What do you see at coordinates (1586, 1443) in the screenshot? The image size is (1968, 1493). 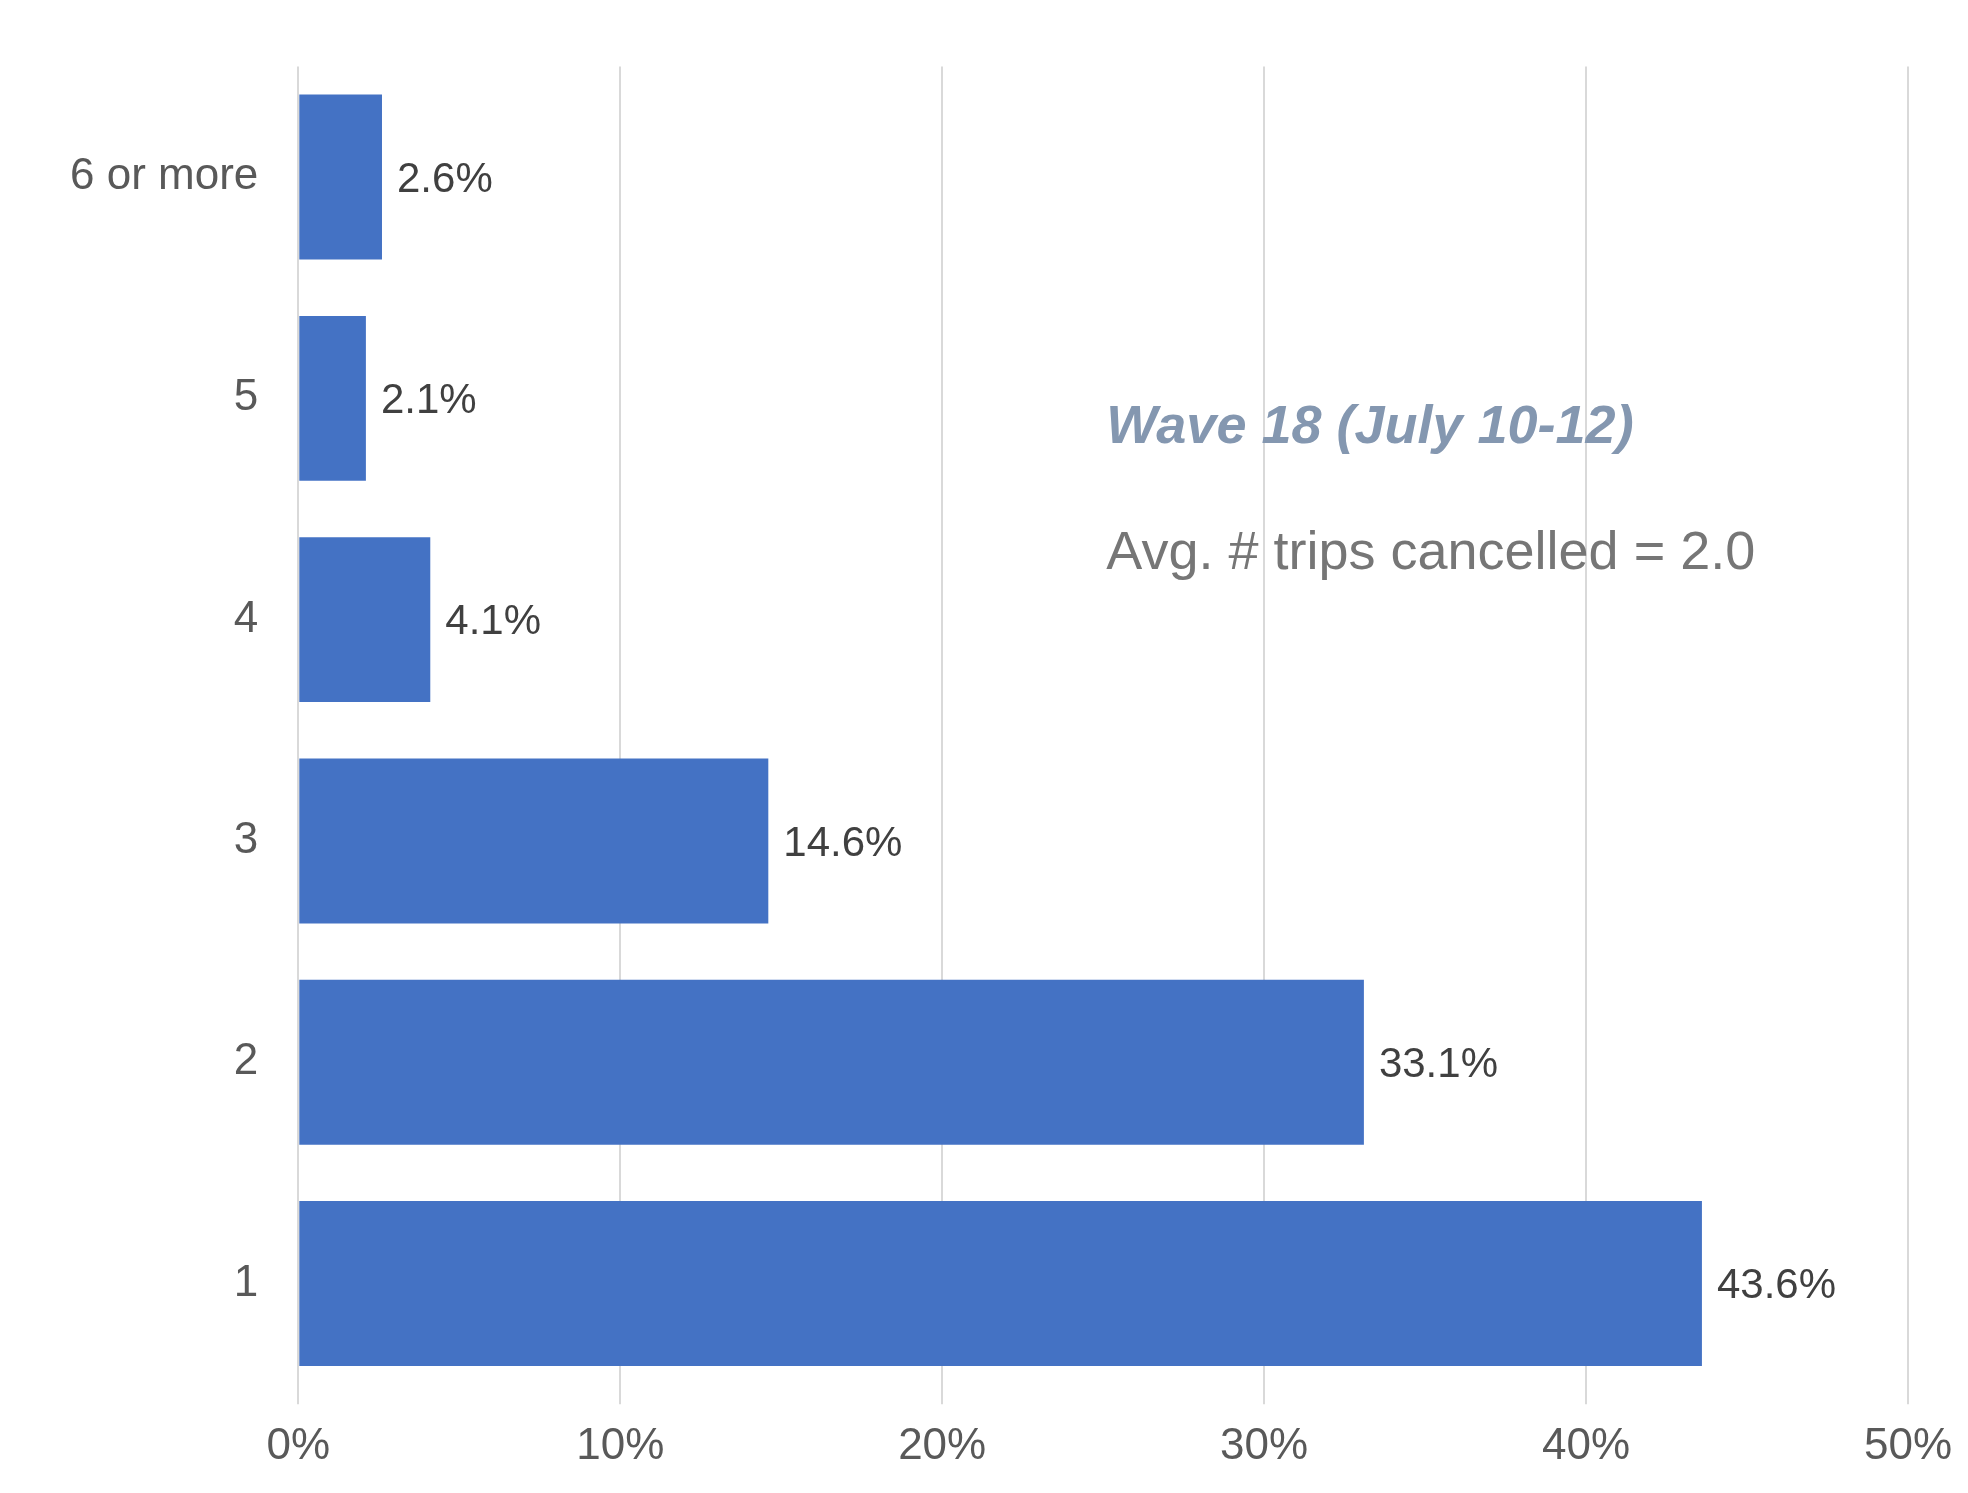 I see `x-tick-label: 40%` at bounding box center [1586, 1443].